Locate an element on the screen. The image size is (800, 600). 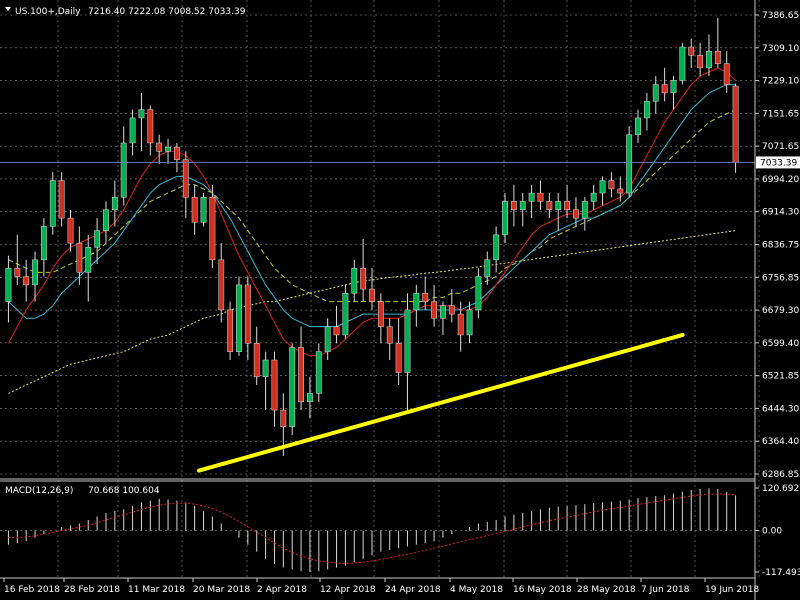
trendline-path is located at coordinates (441, 402).